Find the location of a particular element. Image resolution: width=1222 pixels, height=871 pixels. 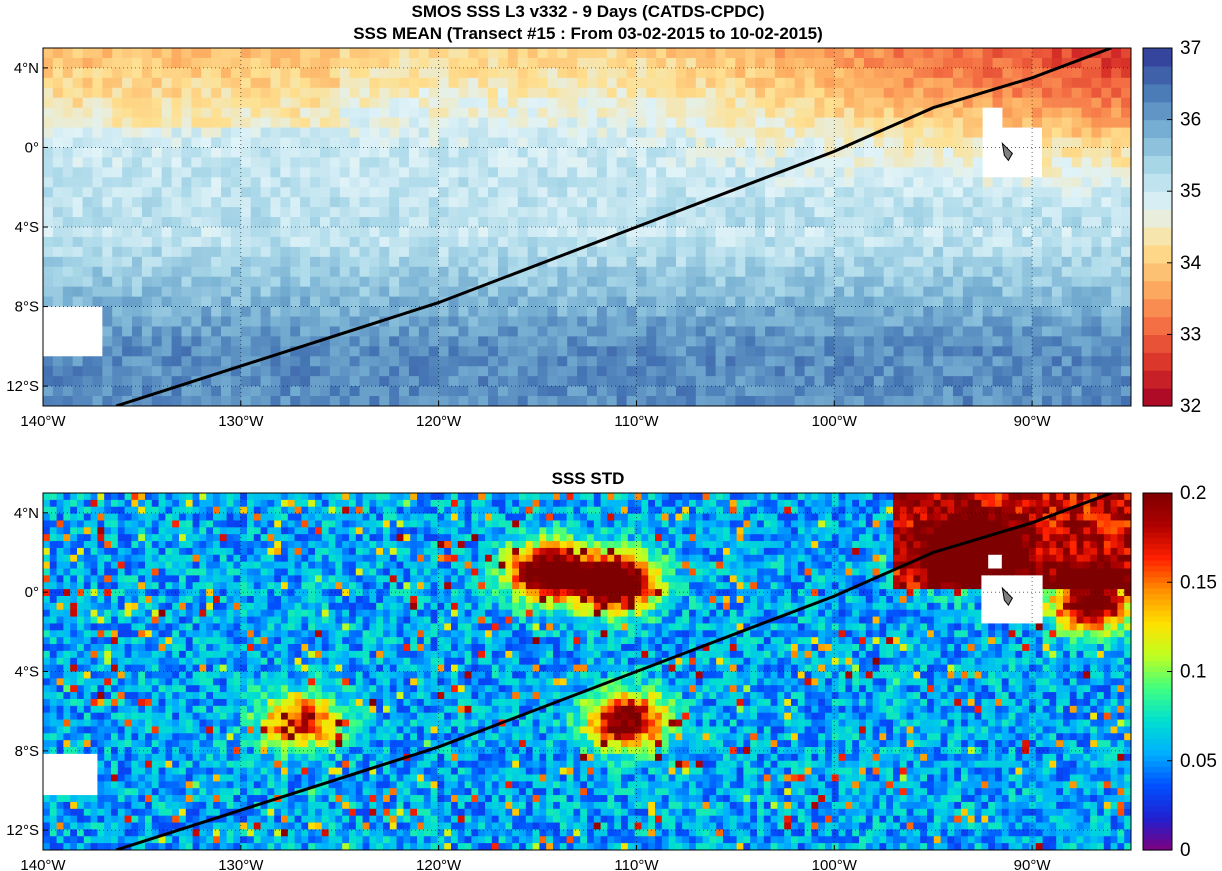

colorbar-tick-label: 37 is located at coordinates (1190, 48).